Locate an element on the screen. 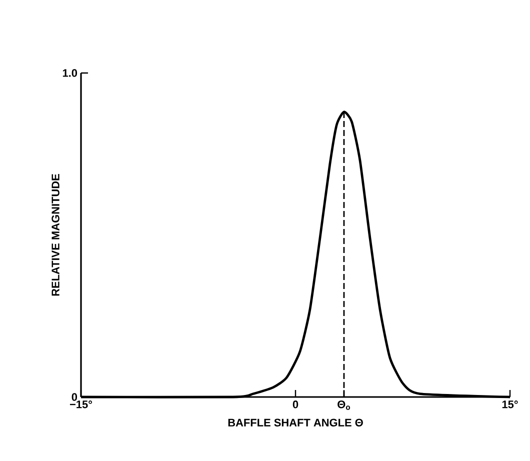 The height and width of the screenshot is (461, 530). y-tick-label: 1.0 is located at coordinates (70, 73).